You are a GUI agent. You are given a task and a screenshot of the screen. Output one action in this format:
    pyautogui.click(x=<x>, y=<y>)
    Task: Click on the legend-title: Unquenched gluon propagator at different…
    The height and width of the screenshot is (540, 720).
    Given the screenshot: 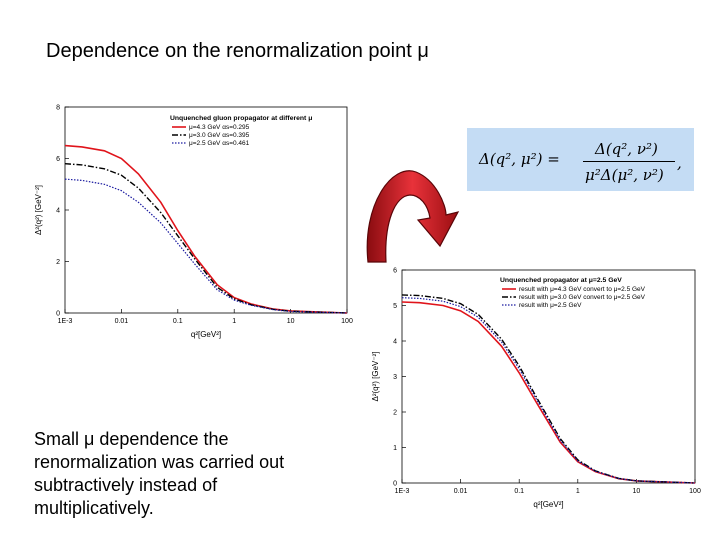 What is the action you would take?
    pyautogui.click(x=241, y=118)
    